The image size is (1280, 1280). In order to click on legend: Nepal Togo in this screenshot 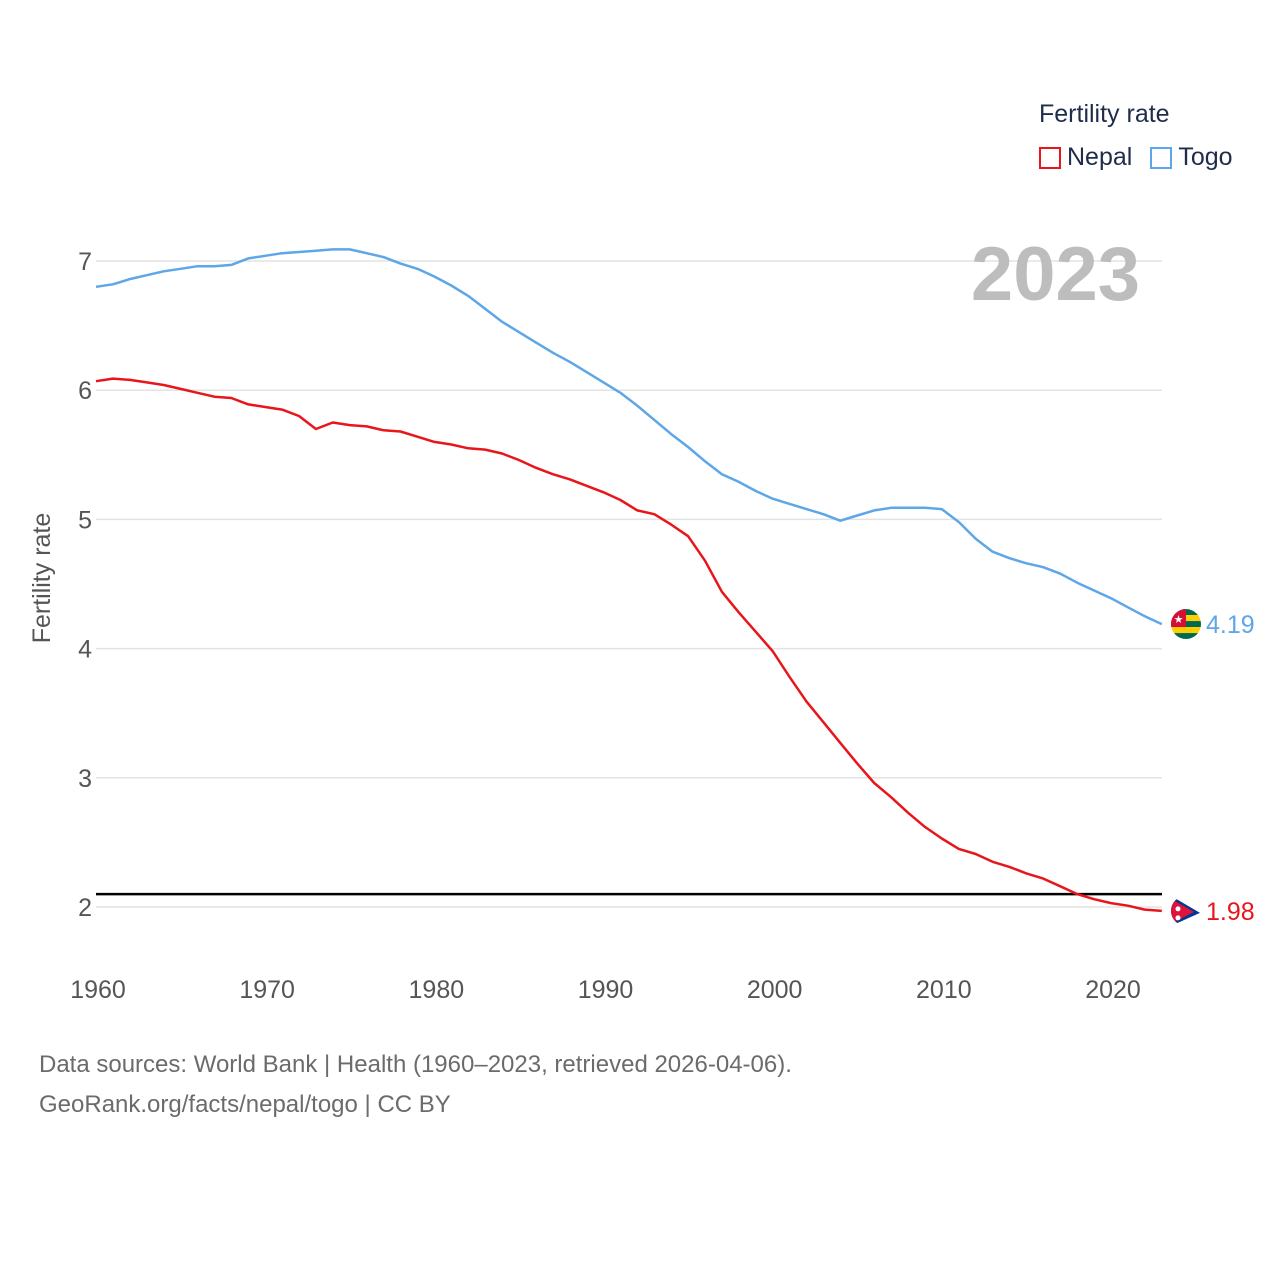, I will do `click(1145, 157)`.